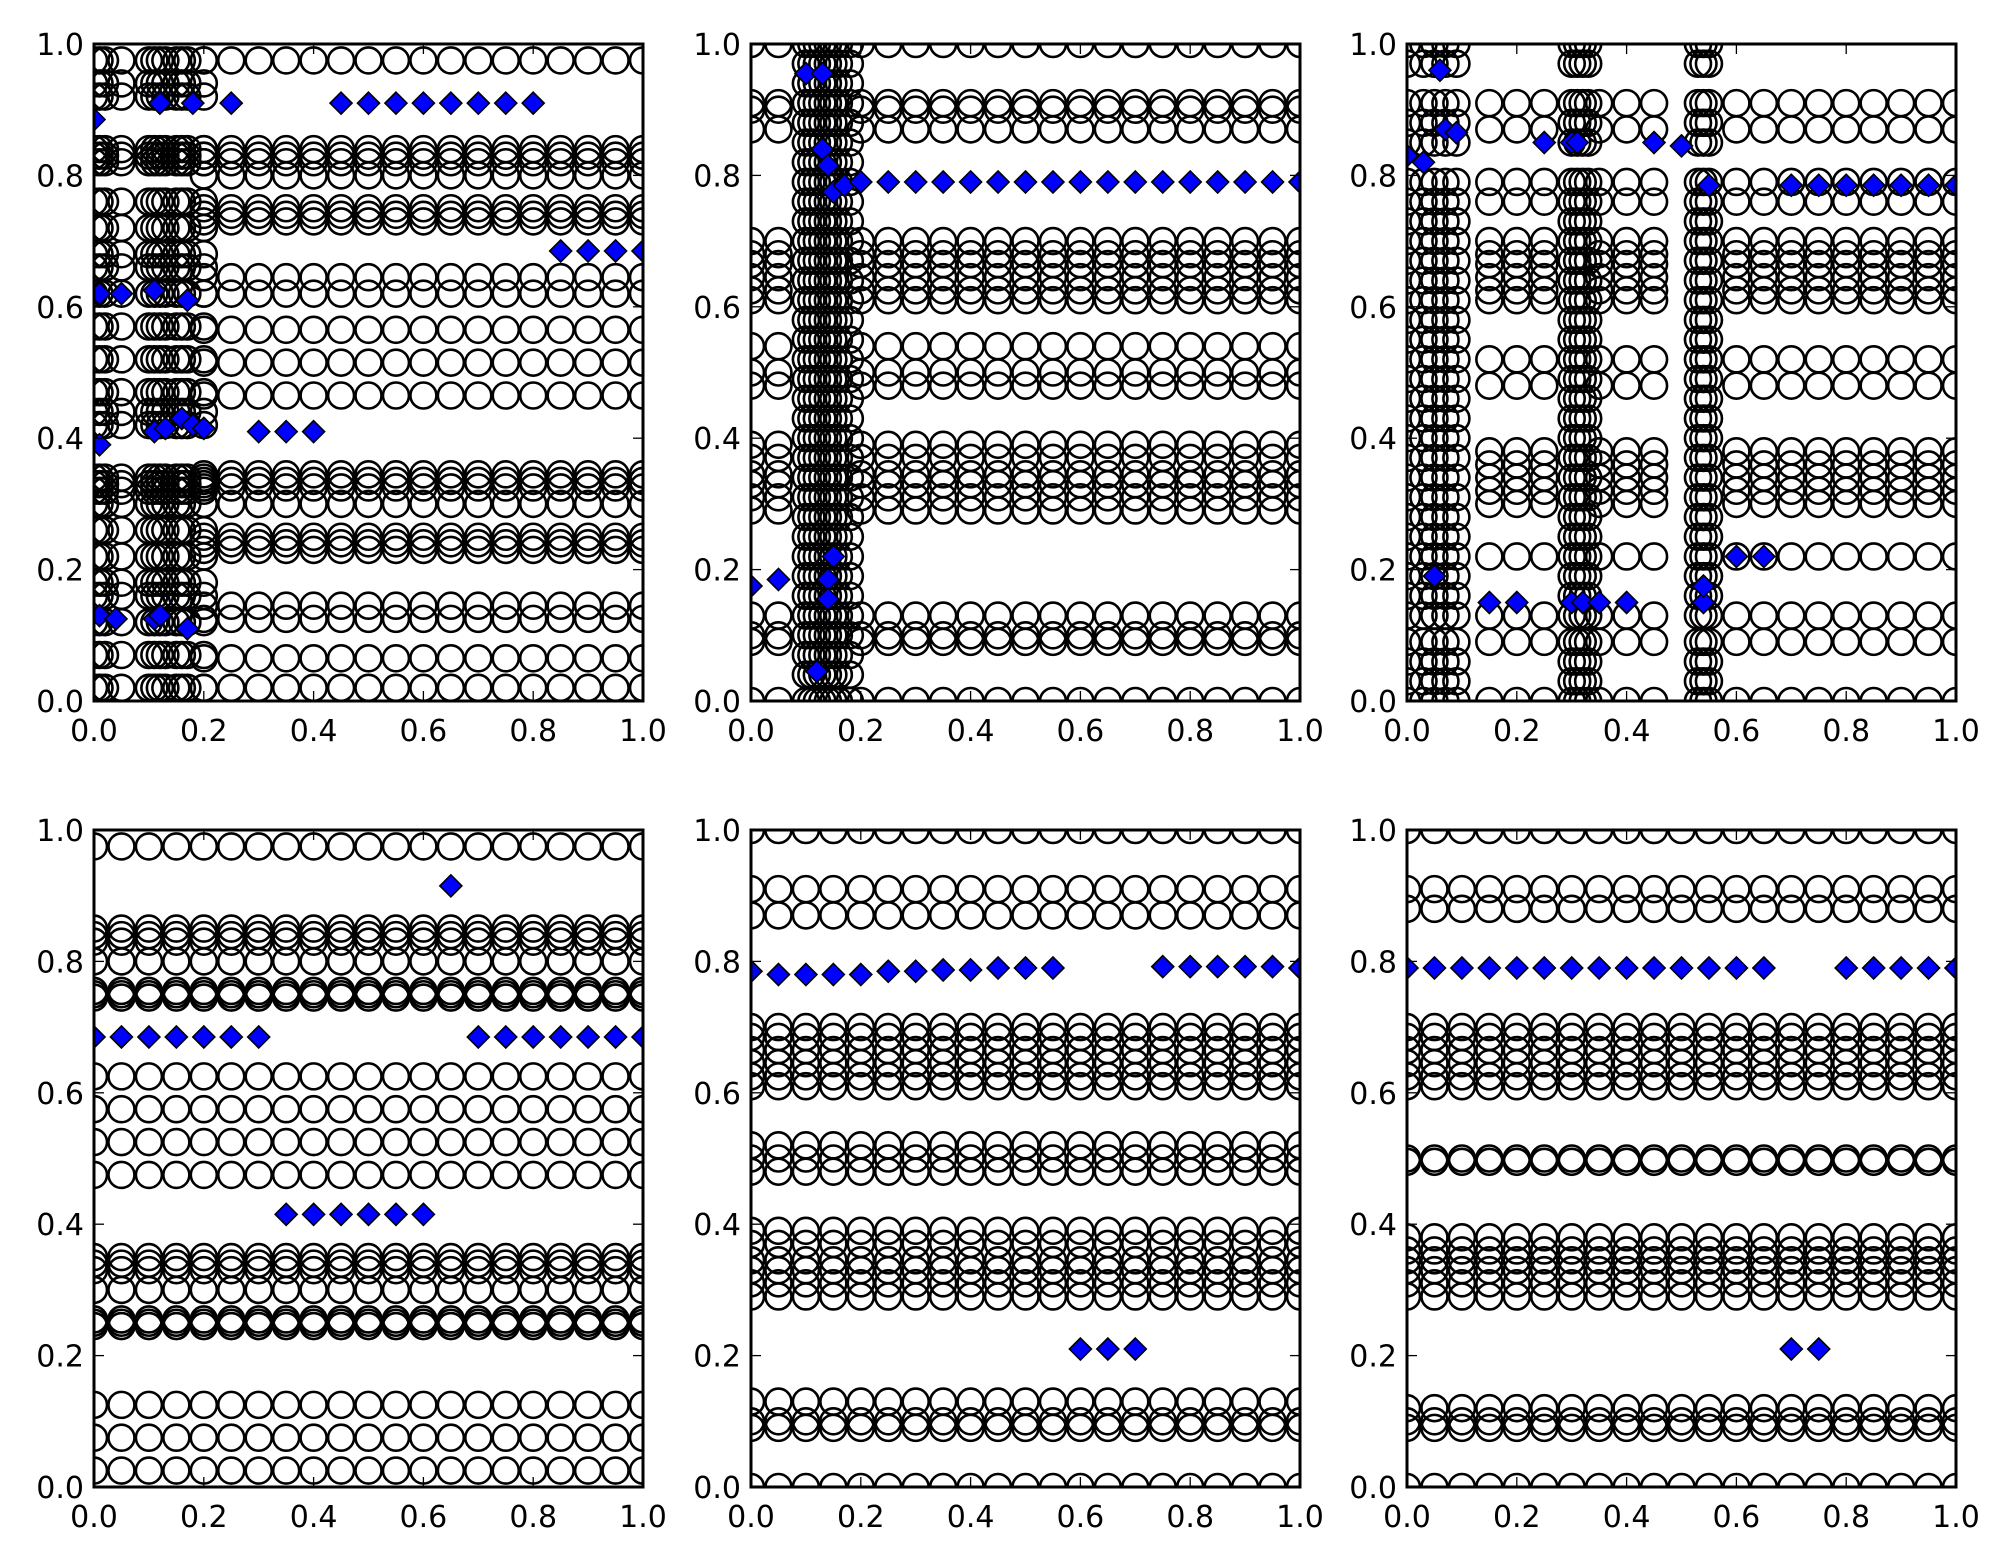 This screenshot has height=1565, width=2004. What do you see at coordinates (1190, 731) in the screenshot?
I see `x-tick-label: 0.8` at bounding box center [1190, 731].